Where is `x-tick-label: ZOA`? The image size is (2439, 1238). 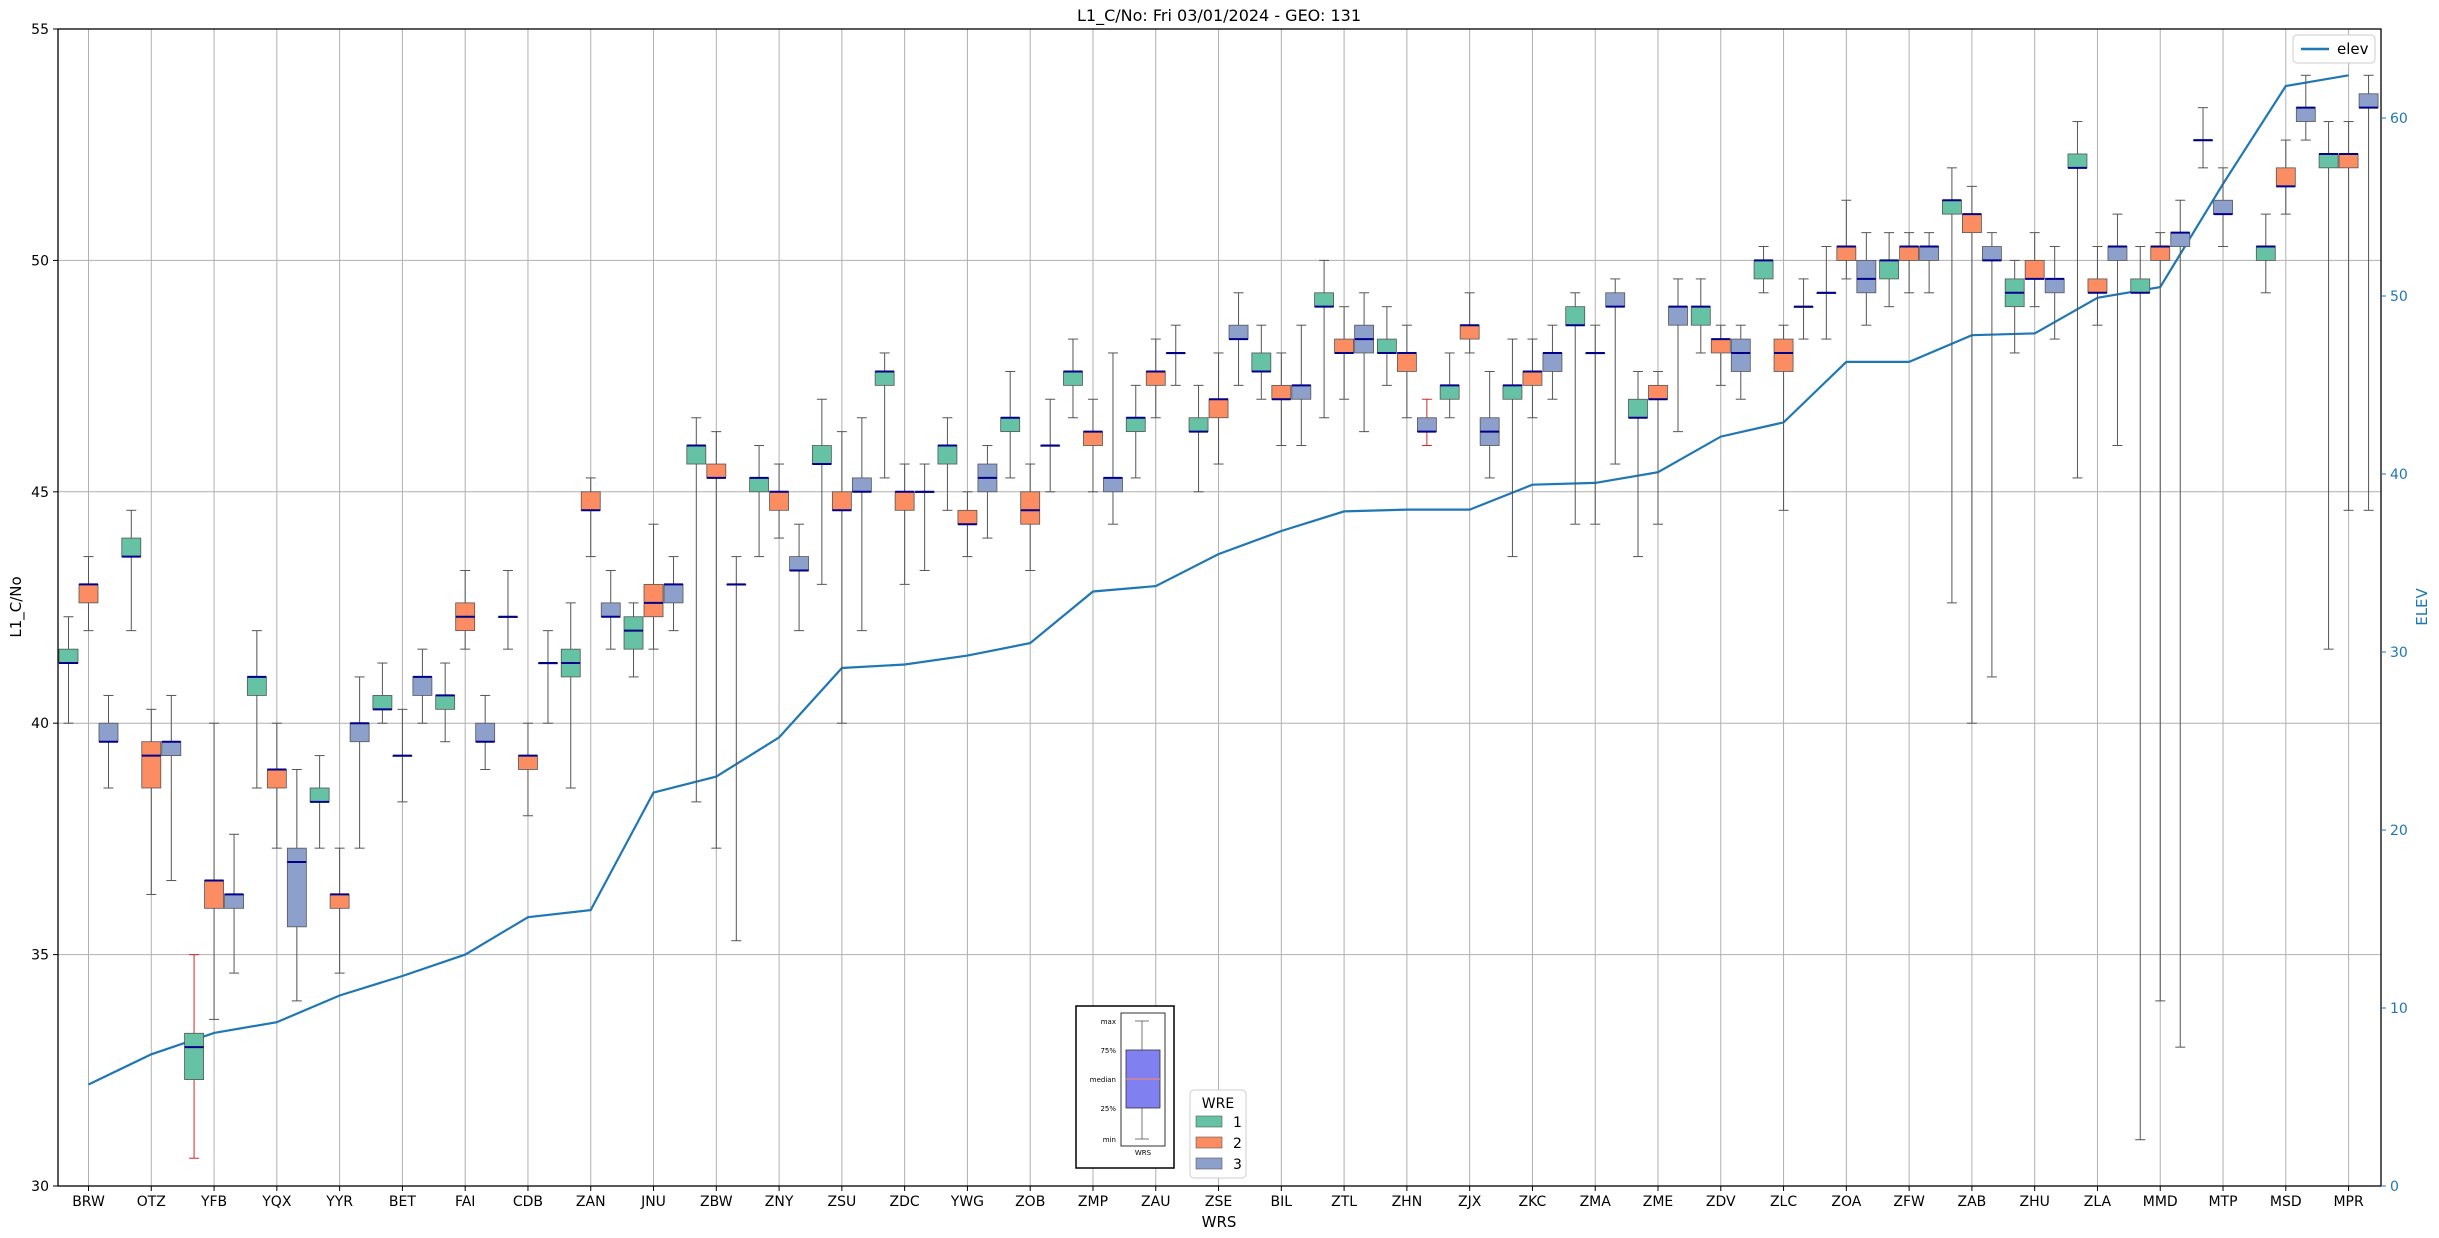 x-tick-label: ZOA is located at coordinates (1846, 1202).